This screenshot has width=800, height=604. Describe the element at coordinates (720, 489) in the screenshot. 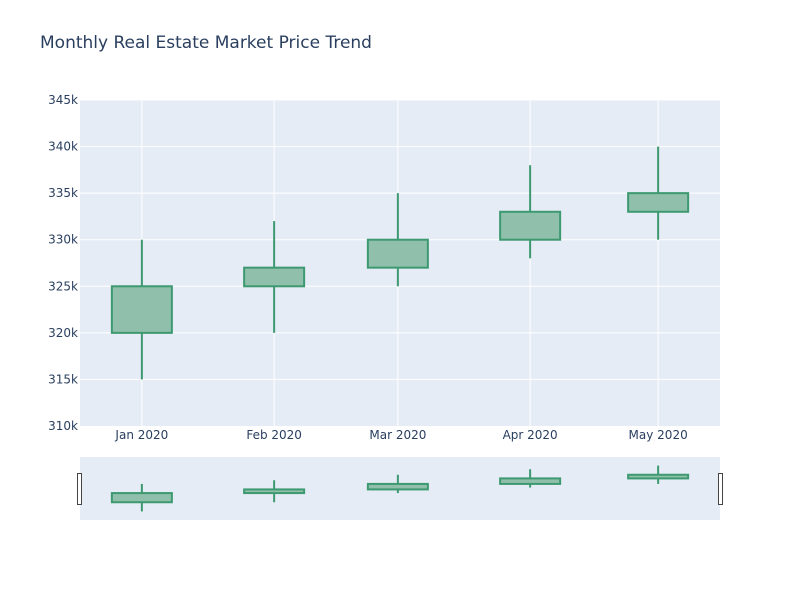

I see `range-slider-right-handle` at that location.